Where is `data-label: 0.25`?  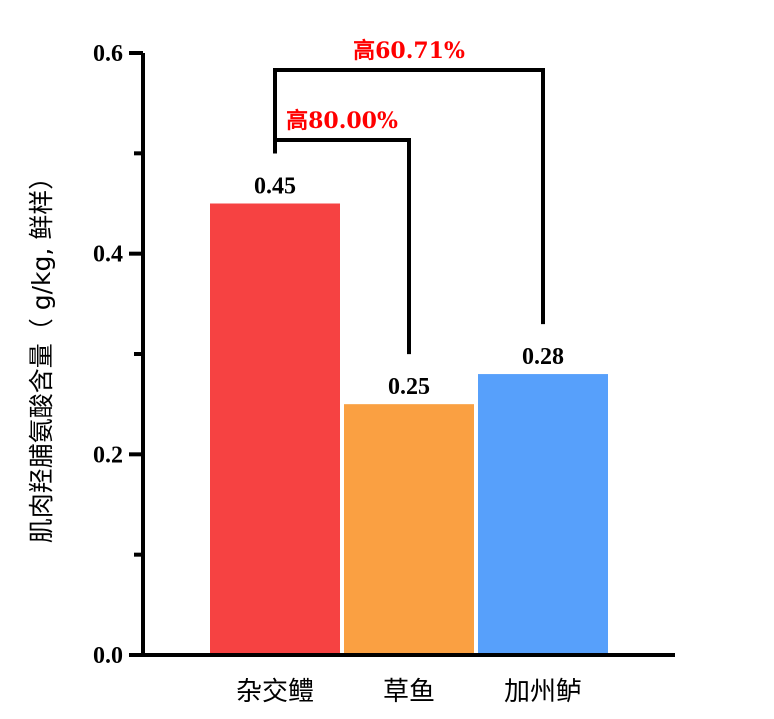
data-label: 0.25 is located at coordinates (409, 387).